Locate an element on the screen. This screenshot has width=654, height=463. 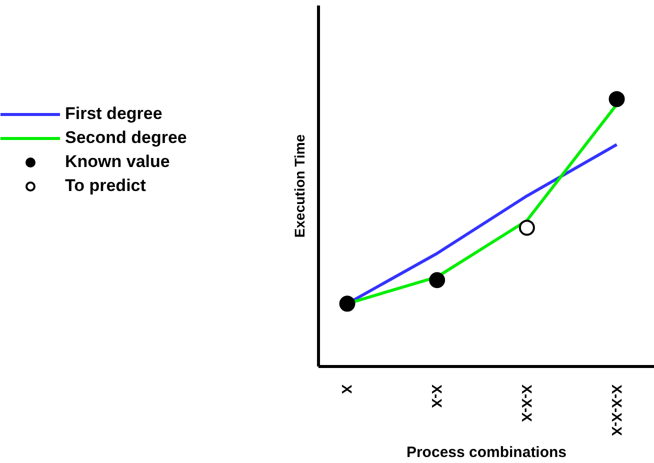
legend-label: First degree is located at coordinates (113, 114).